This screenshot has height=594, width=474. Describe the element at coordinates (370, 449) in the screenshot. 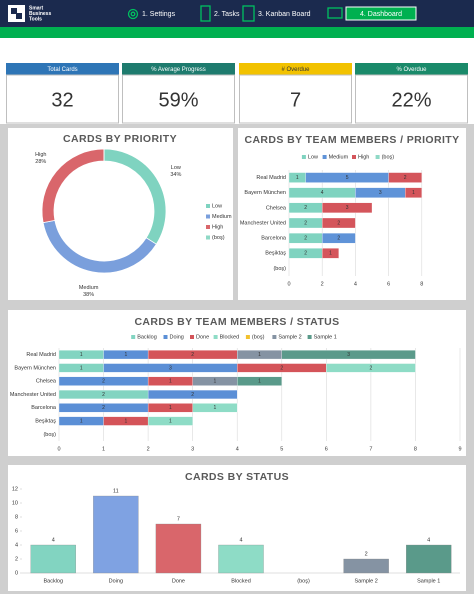

I see `x-tick-label: 7` at that location.